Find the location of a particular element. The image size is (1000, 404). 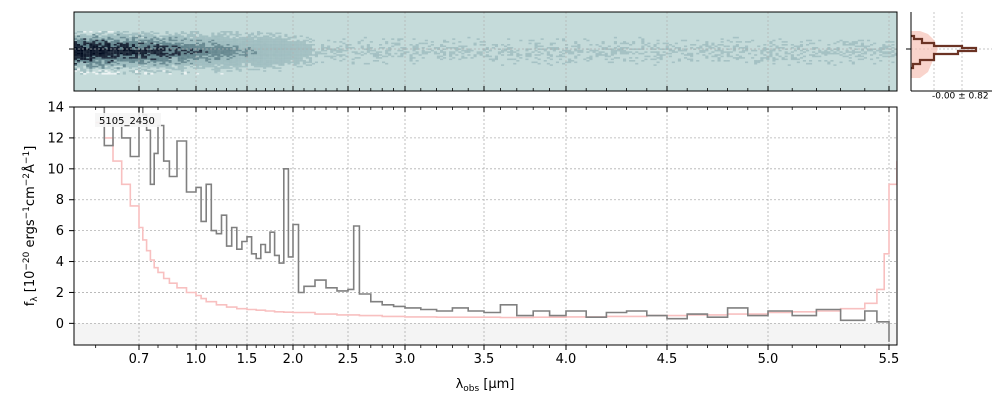

y-axis-label-exp-d: −1 is located at coordinates (27, 157).